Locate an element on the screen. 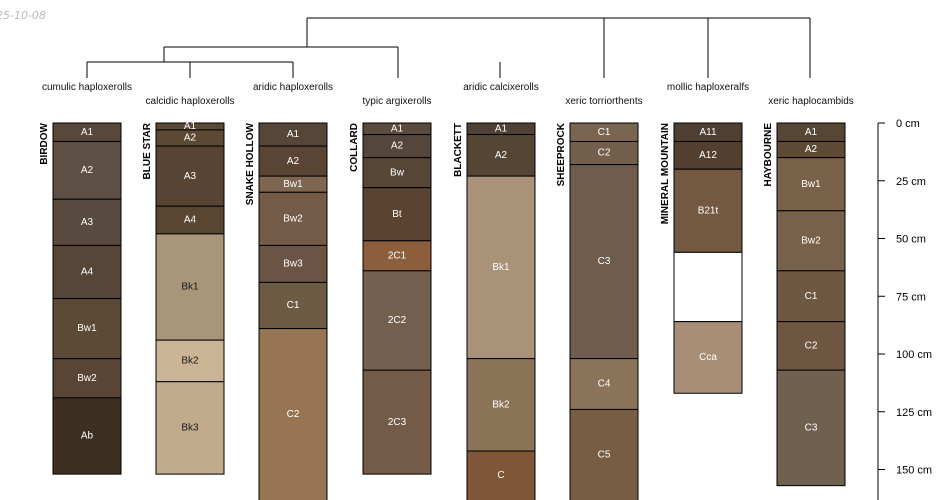  soil-name: SNAKE HOLLOW is located at coordinates (250, 163).